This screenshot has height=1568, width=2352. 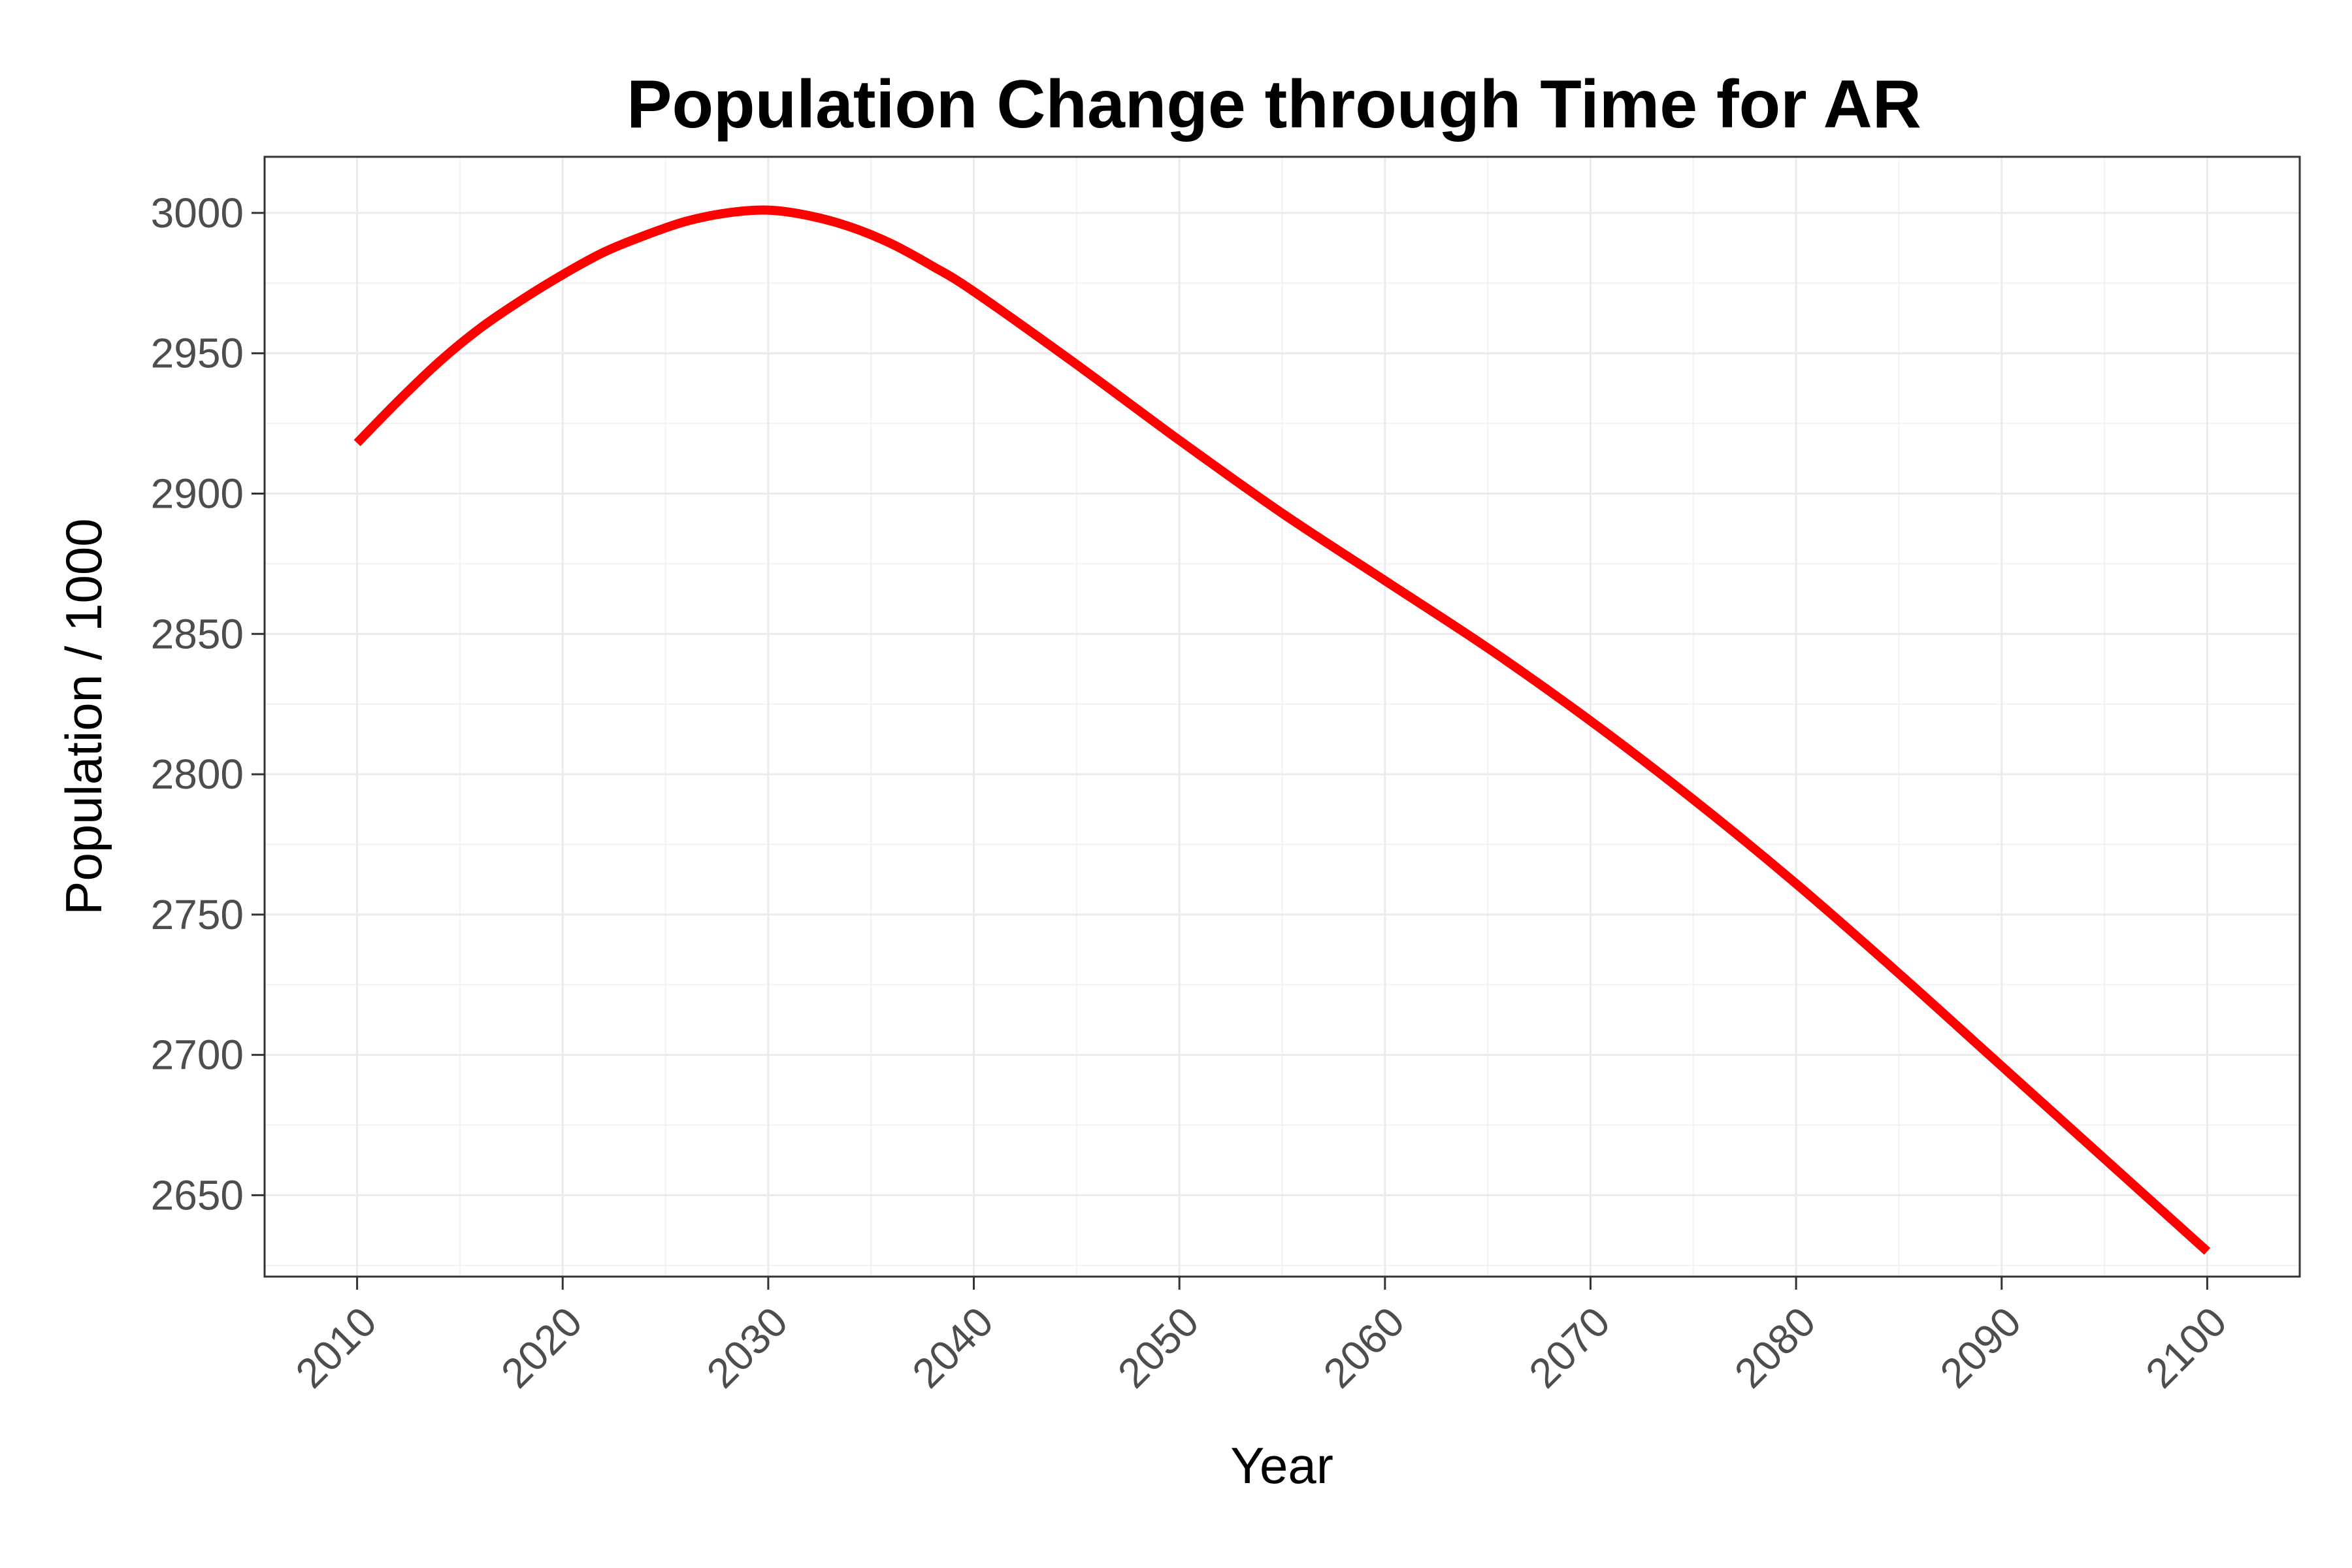 What do you see at coordinates (335, 1347) in the screenshot?
I see `x-tick-label: 2010` at bounding box center [335, 1347].